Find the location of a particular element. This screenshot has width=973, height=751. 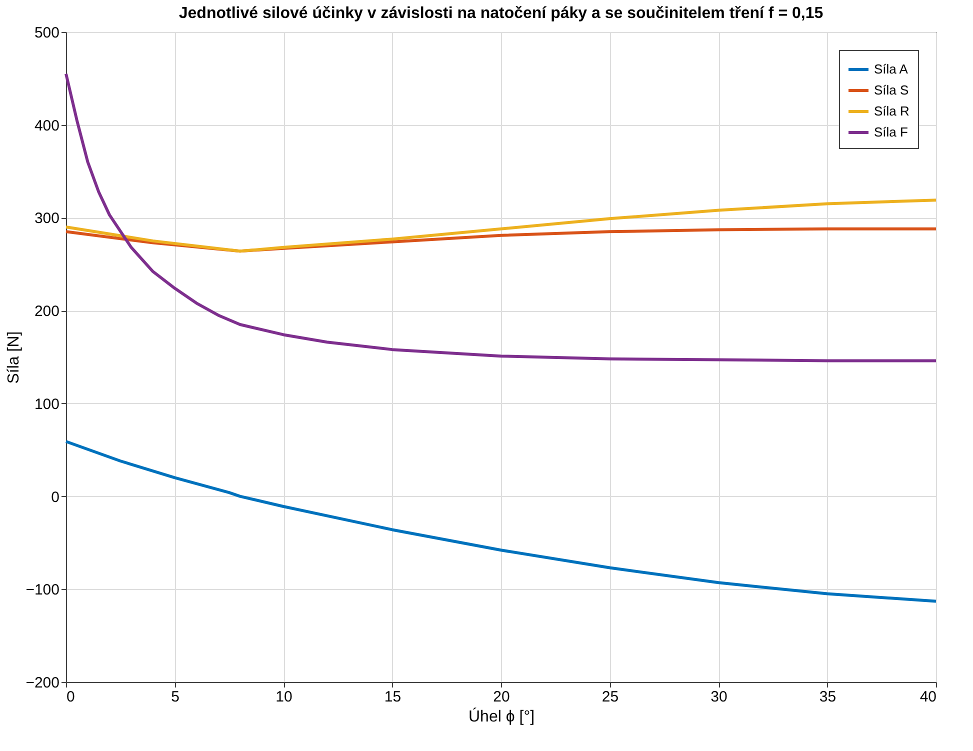

y-tick-label: −200 is located at coordinates (43, 683).